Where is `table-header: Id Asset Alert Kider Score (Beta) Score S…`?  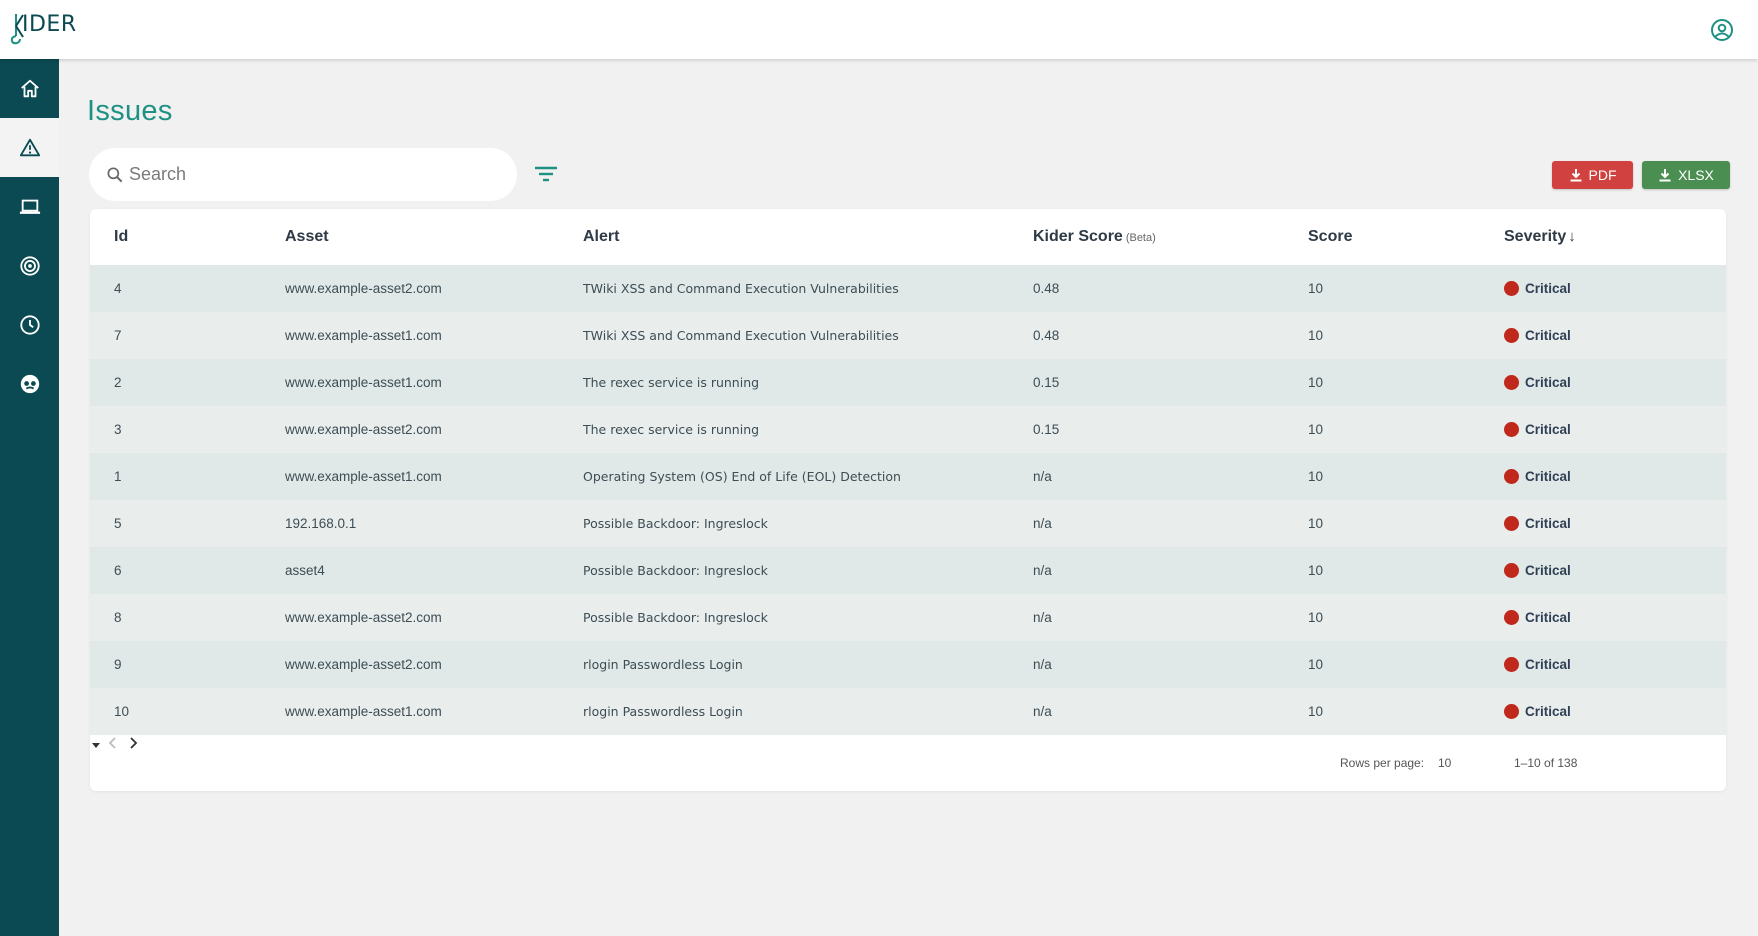
table-header: Id Asset Alert Kider Score (Beta) Score S… is located at coordinates (908, 237).